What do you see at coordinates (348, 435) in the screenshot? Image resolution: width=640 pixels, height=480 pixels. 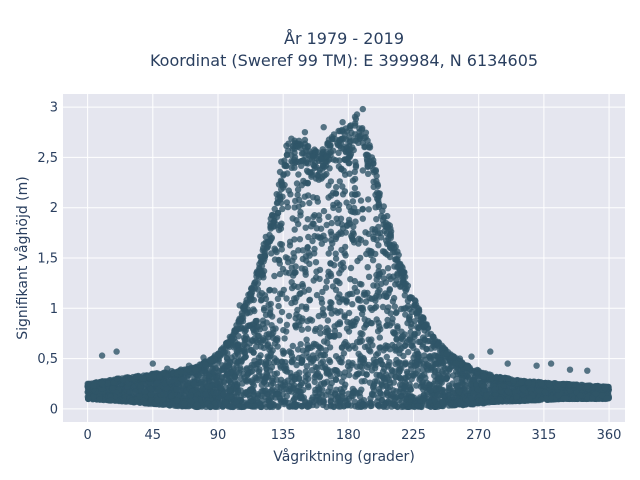 I see `x-tick-label: 180` at bounding box center [348, 435].